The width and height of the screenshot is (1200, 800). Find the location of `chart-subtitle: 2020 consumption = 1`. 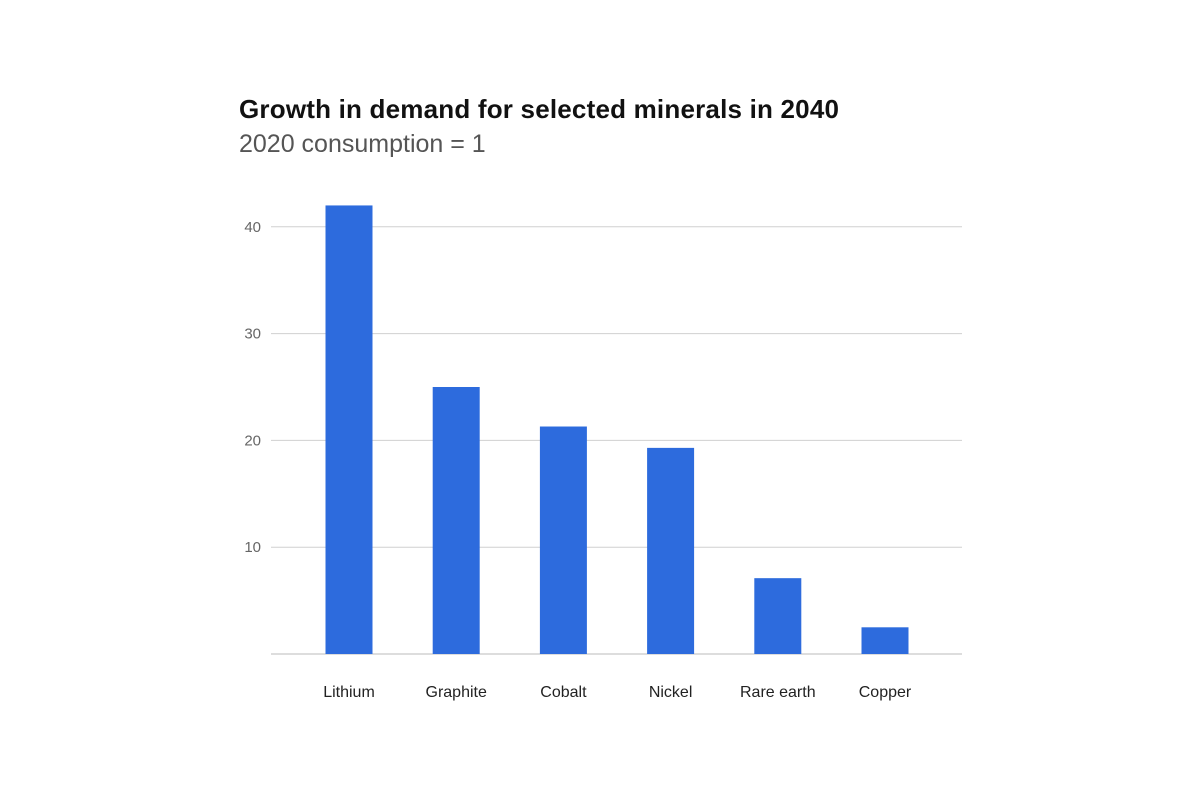

chart-subtitle: 2020 consumption = 1 is located at coordinates (362, 144).